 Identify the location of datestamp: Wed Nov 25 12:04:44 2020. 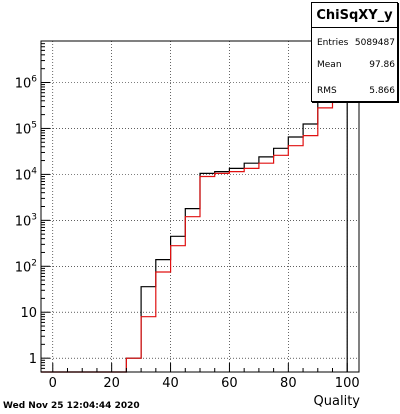
(71, 406).